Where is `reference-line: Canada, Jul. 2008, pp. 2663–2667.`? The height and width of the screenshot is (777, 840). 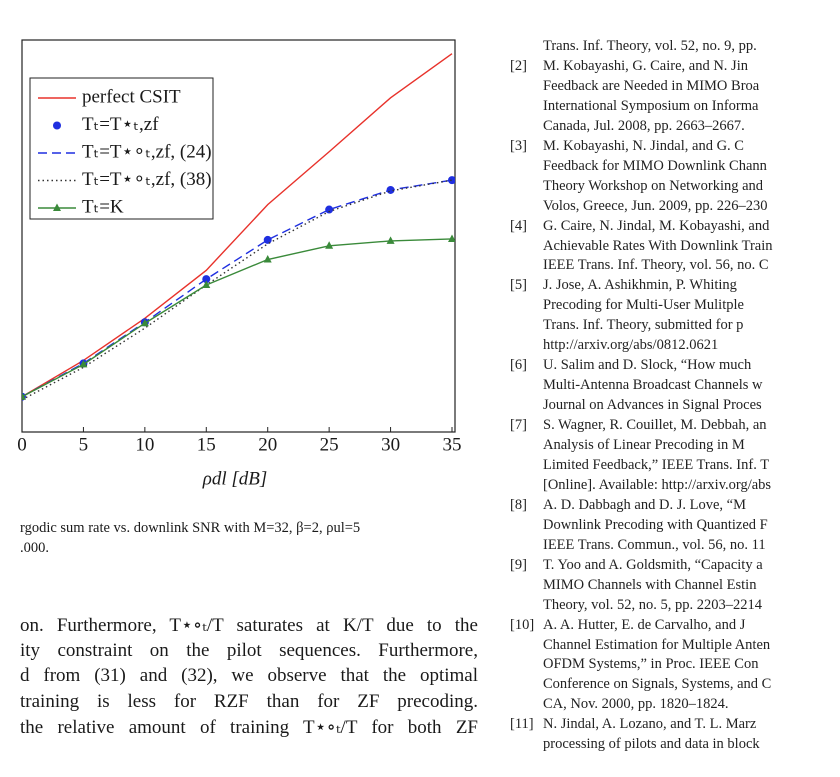
reference-line: Canada, Jul. 2008, pp. 2663–2667. is located at coordinates (644, 125).